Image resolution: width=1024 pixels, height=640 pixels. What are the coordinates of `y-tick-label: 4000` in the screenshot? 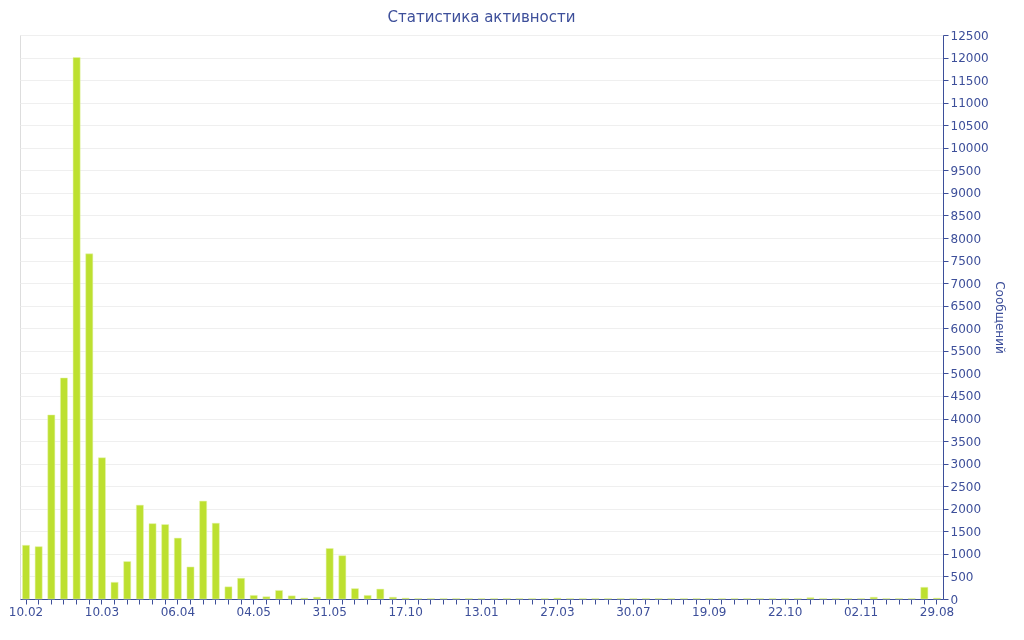 It's located at (966, 419).